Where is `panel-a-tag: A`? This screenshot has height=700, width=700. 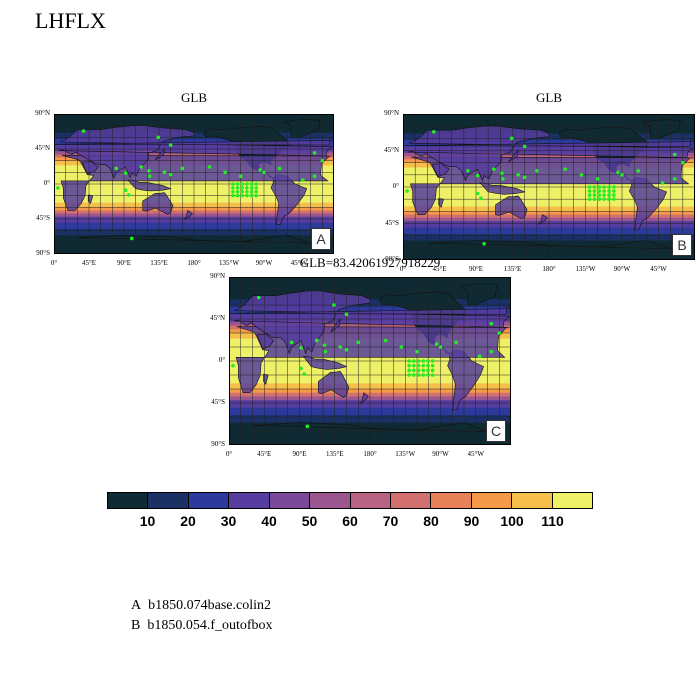 panel-a-tag: A is located at coordinates (321, 239).